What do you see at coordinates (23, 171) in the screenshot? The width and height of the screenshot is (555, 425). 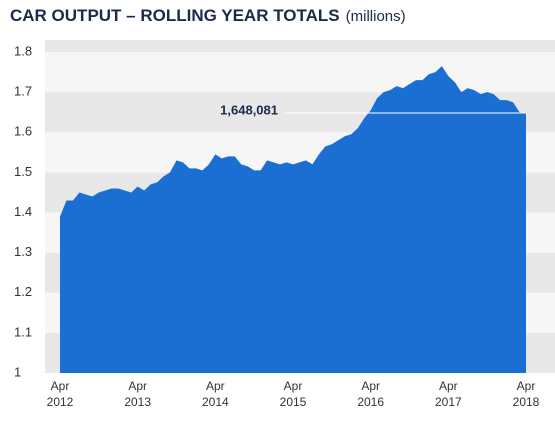 I see `y-tick-label: 1.5` at bounding box center [23, 171].